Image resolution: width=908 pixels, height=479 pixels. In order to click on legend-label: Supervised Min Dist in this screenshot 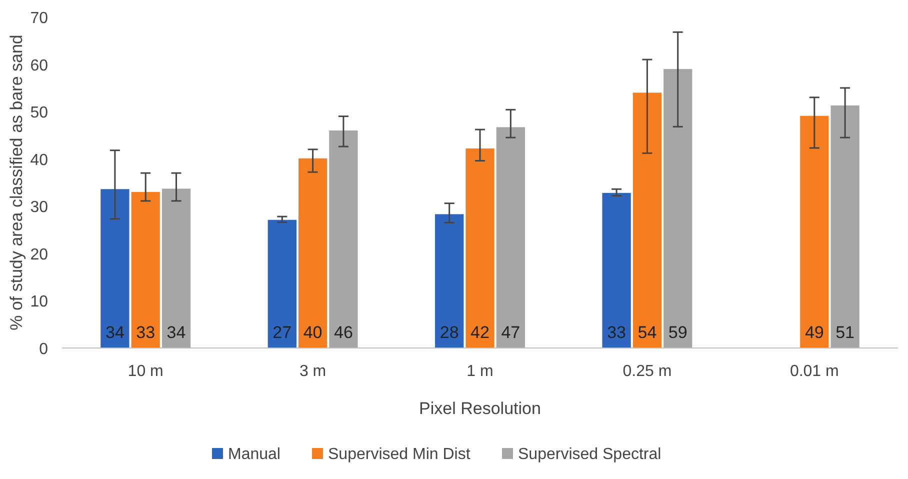, I will do `click(399, 454)`.